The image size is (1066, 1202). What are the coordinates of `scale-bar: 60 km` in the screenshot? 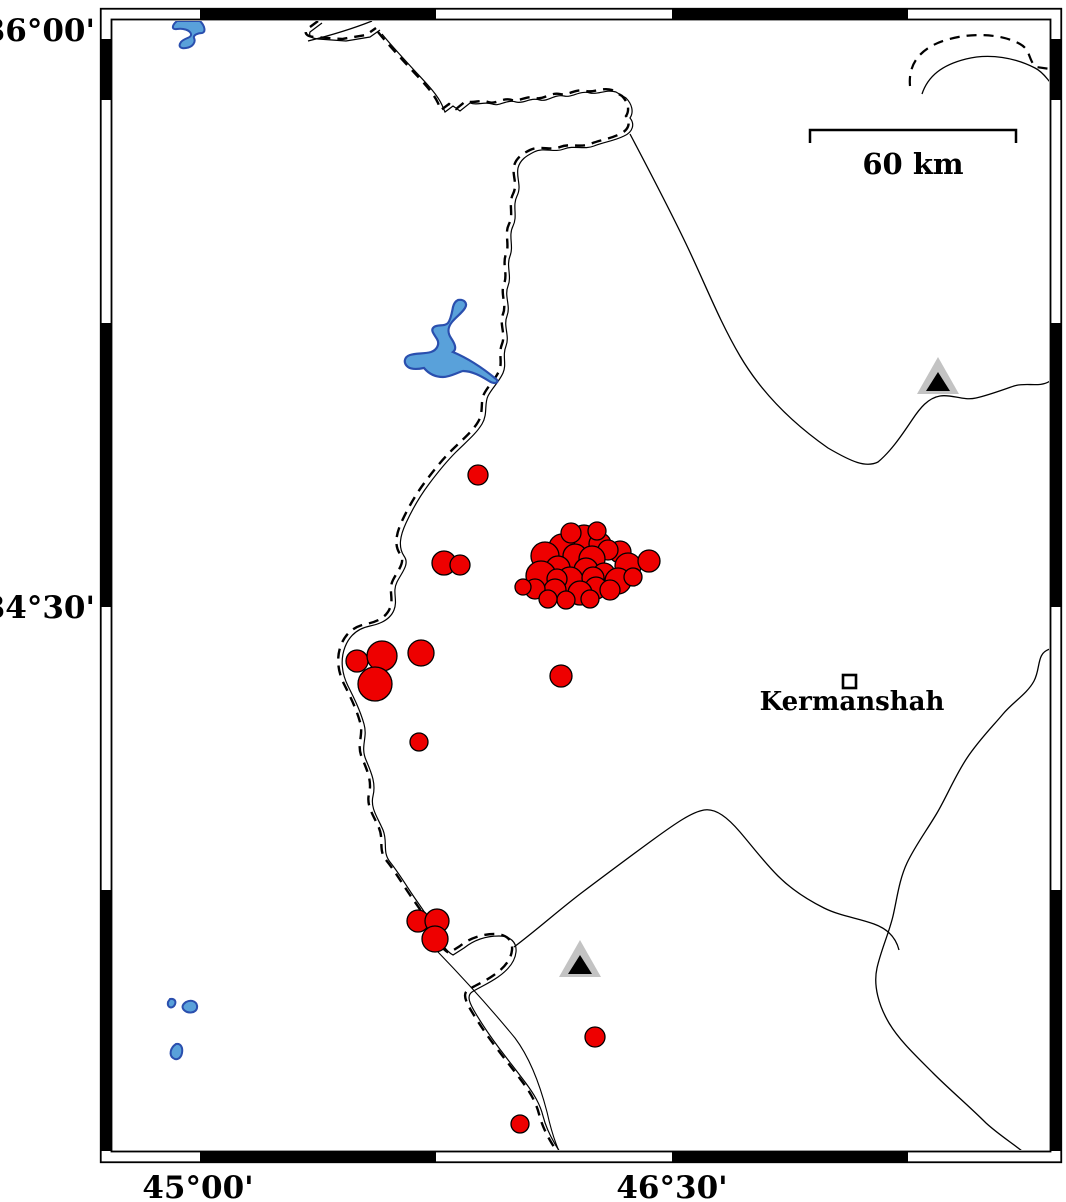 It's located at (913, 154).